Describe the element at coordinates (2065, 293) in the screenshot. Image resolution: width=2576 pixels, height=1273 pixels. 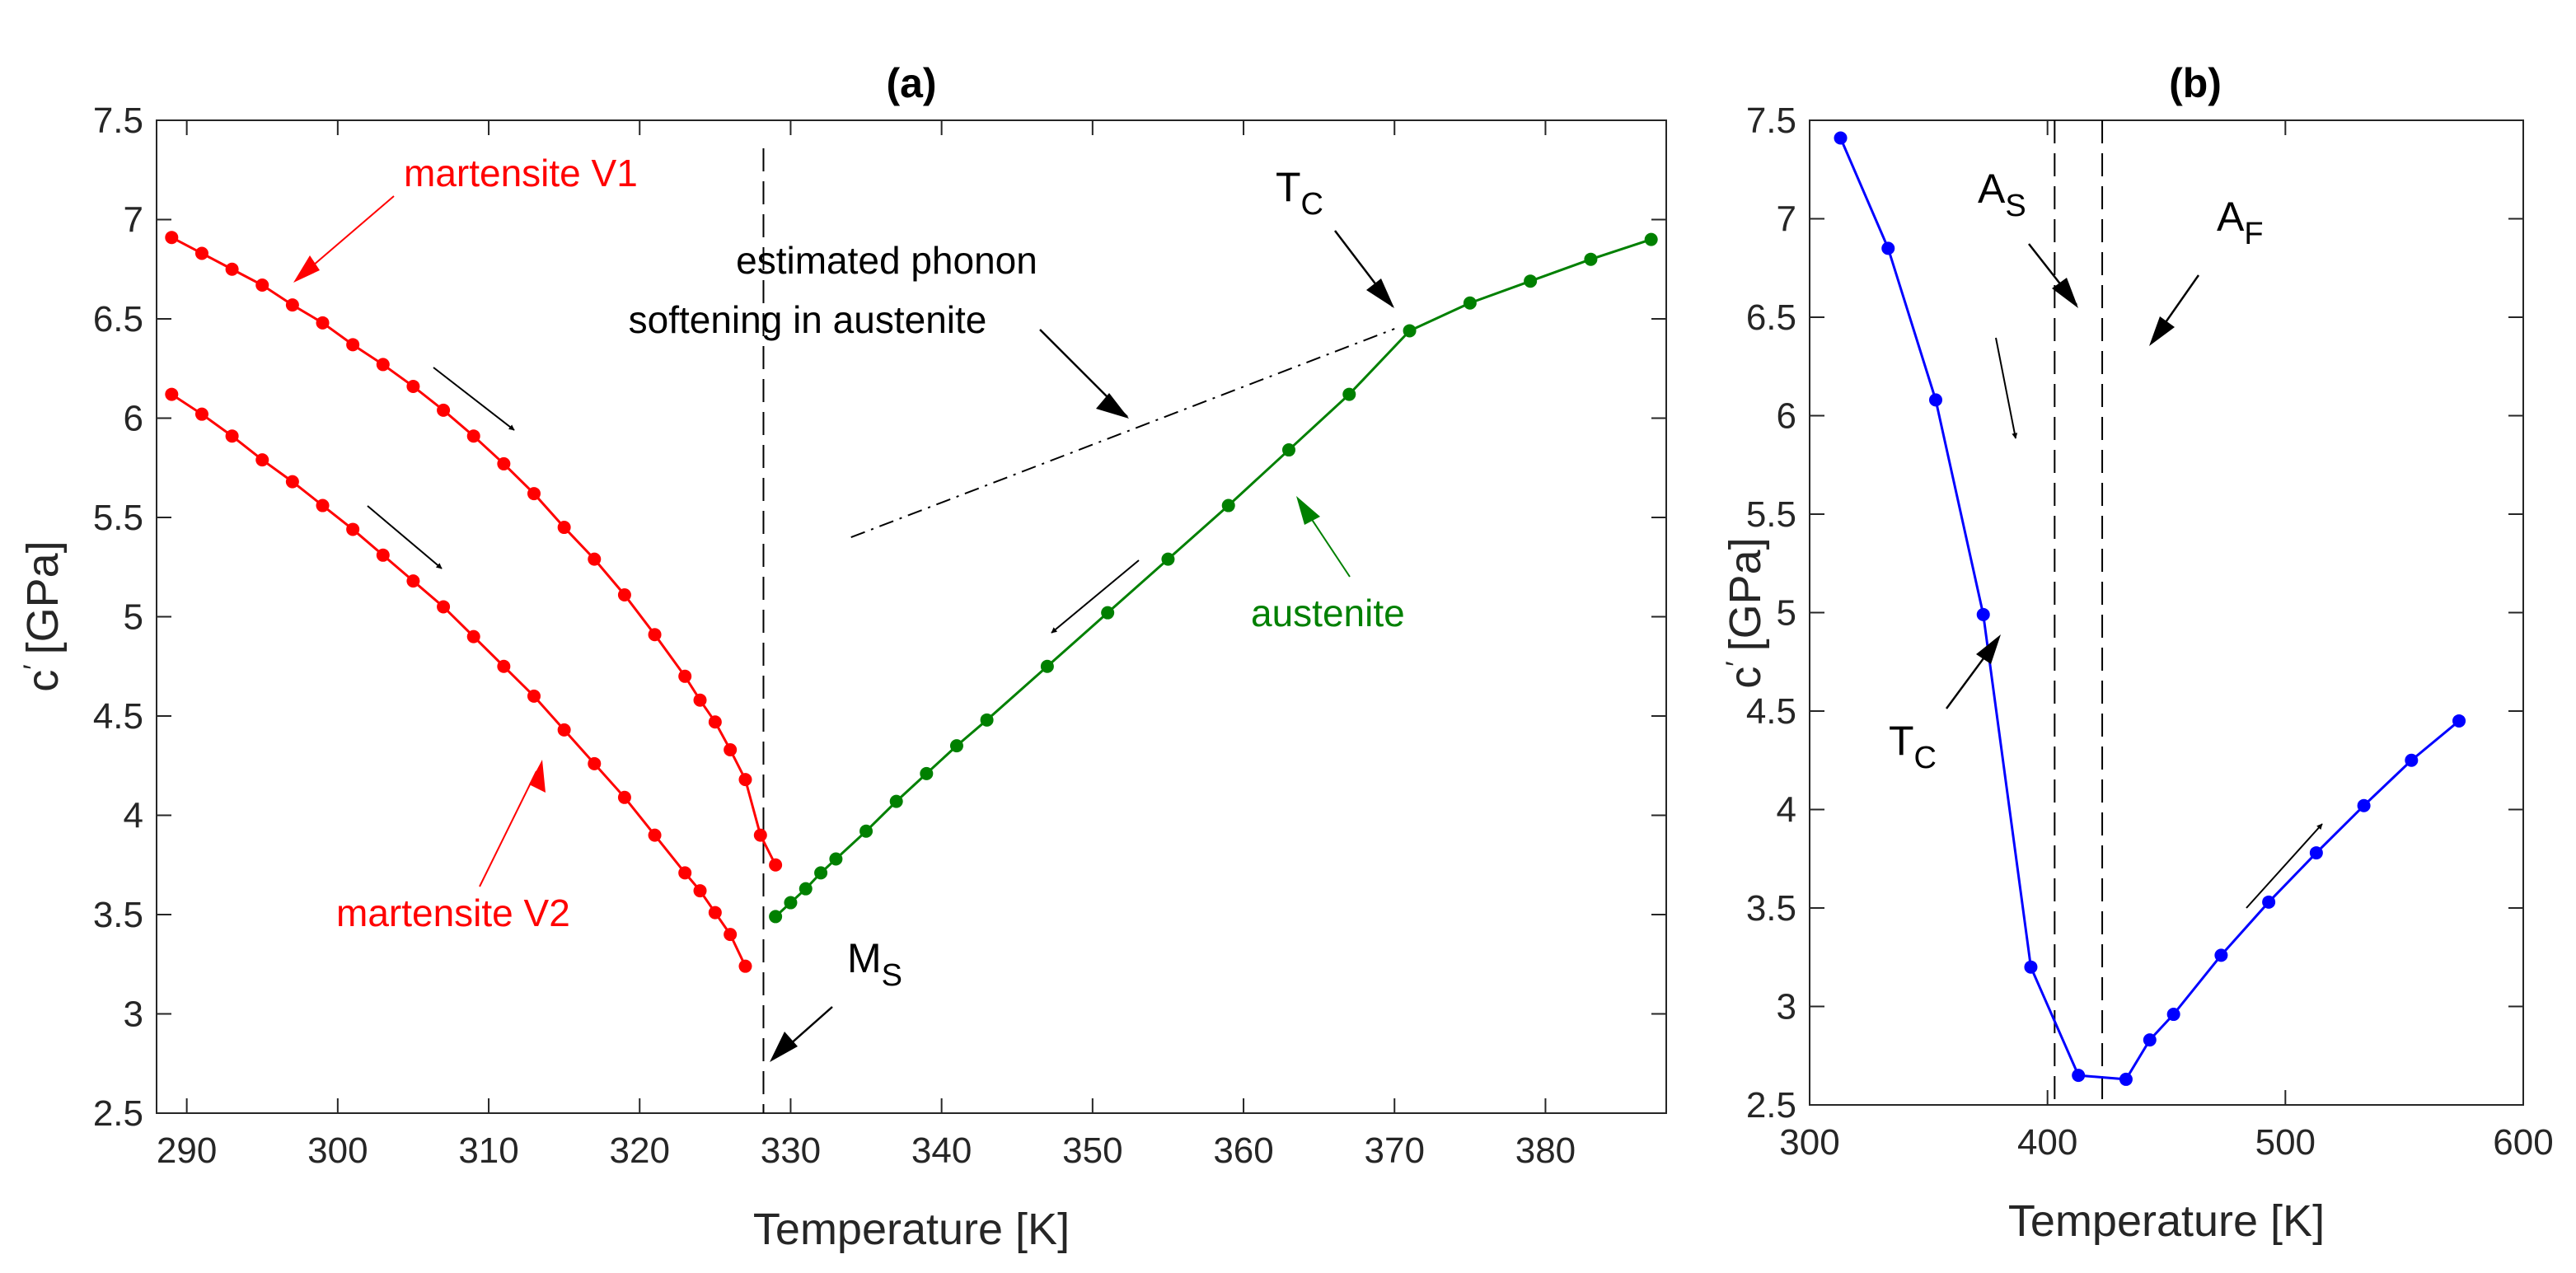
I see `as-arrowhead` at that location.